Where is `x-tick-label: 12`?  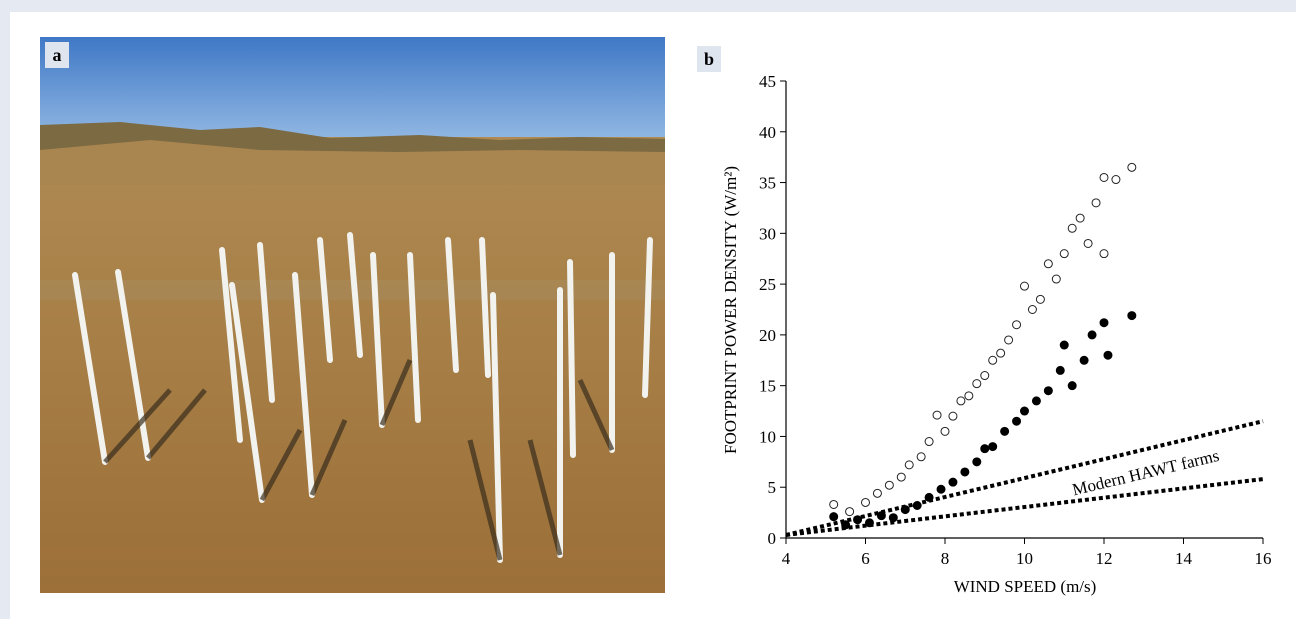
x-tick-label: 12 is located at coordinates (1104, 558).